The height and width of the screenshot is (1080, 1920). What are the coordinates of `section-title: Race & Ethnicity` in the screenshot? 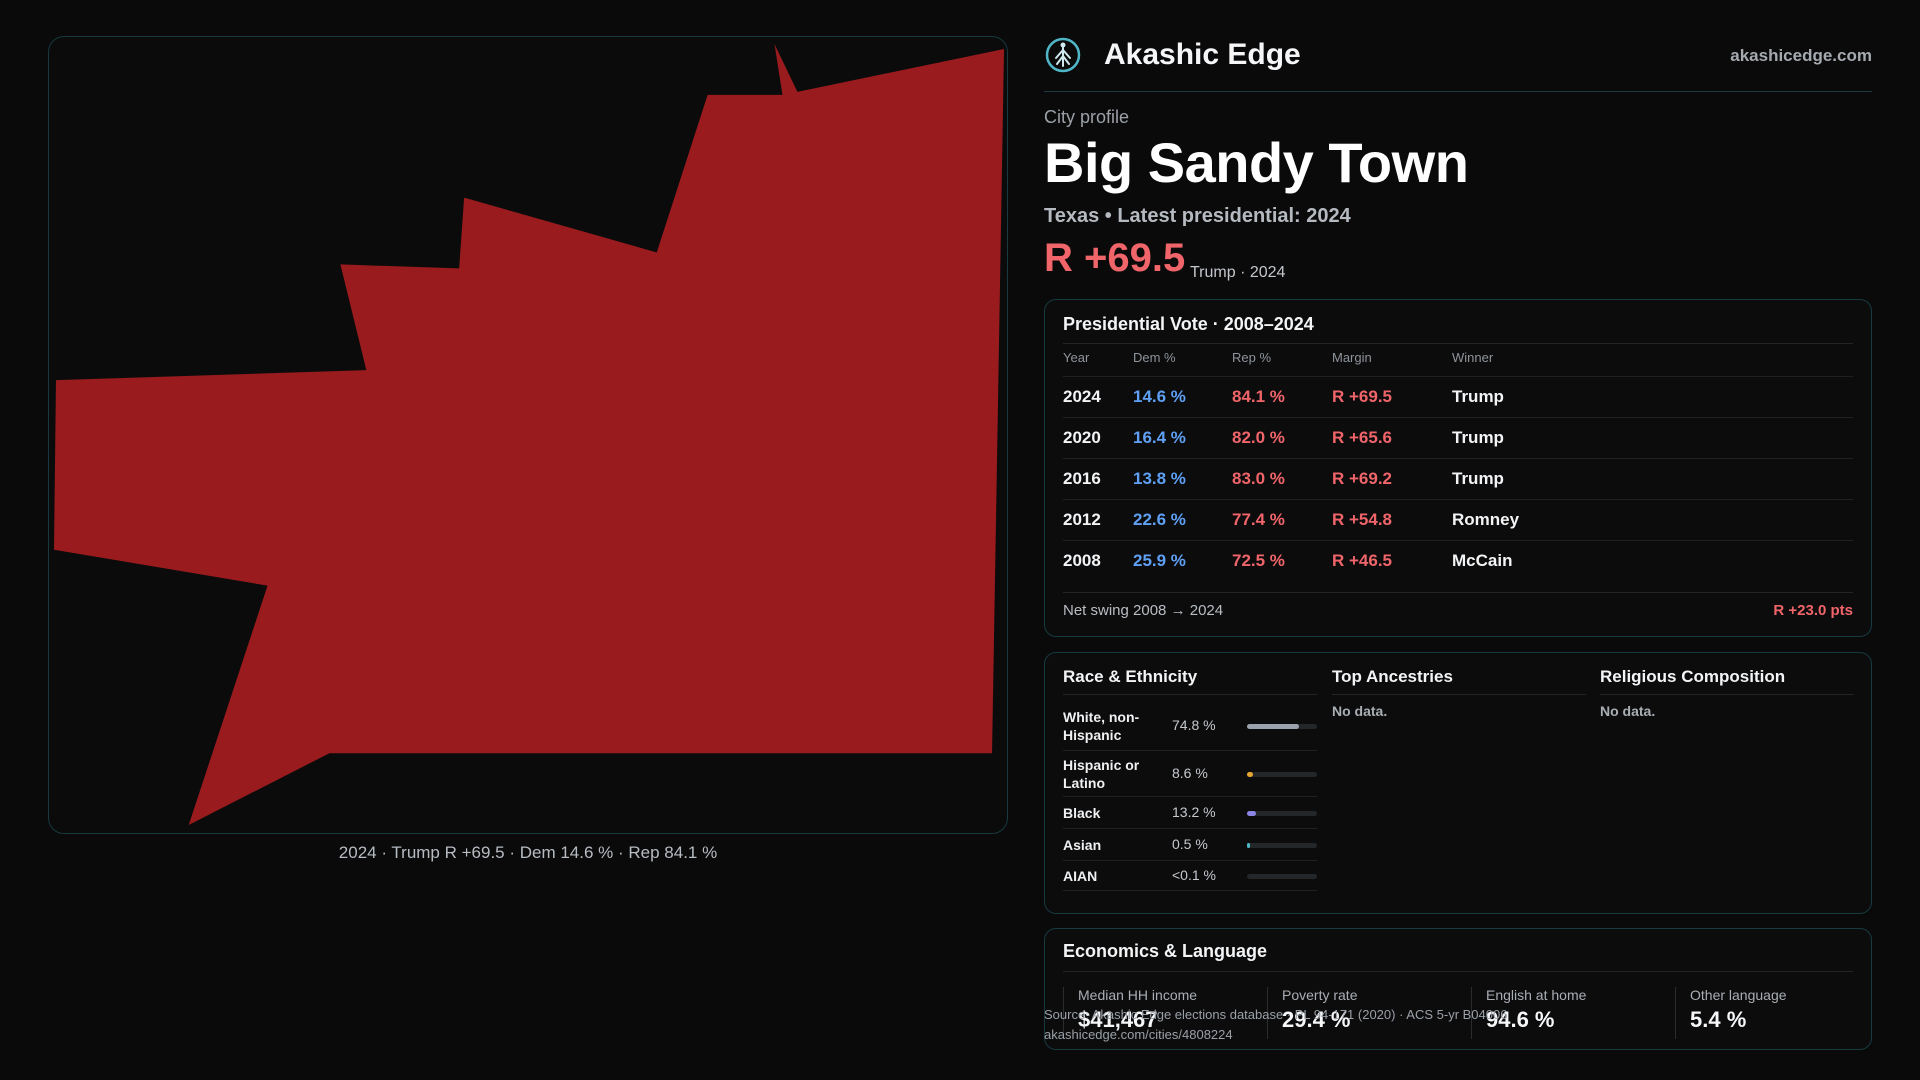 It's located at (1190, 681).